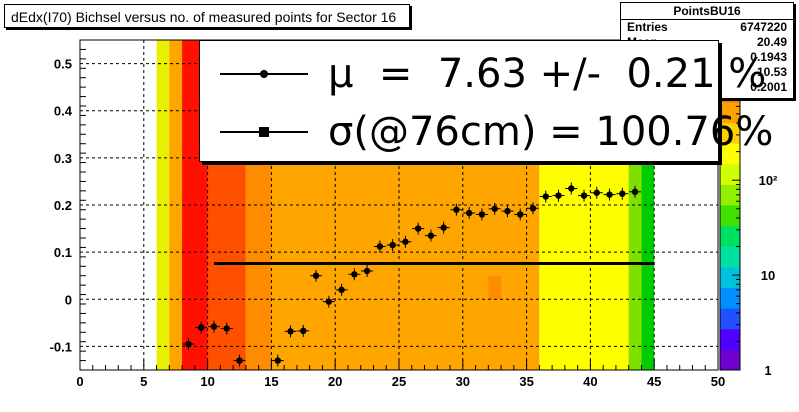 This screenshot has height=412, width=799. I want to click on x-tick-label: 35, so click(526, 381).